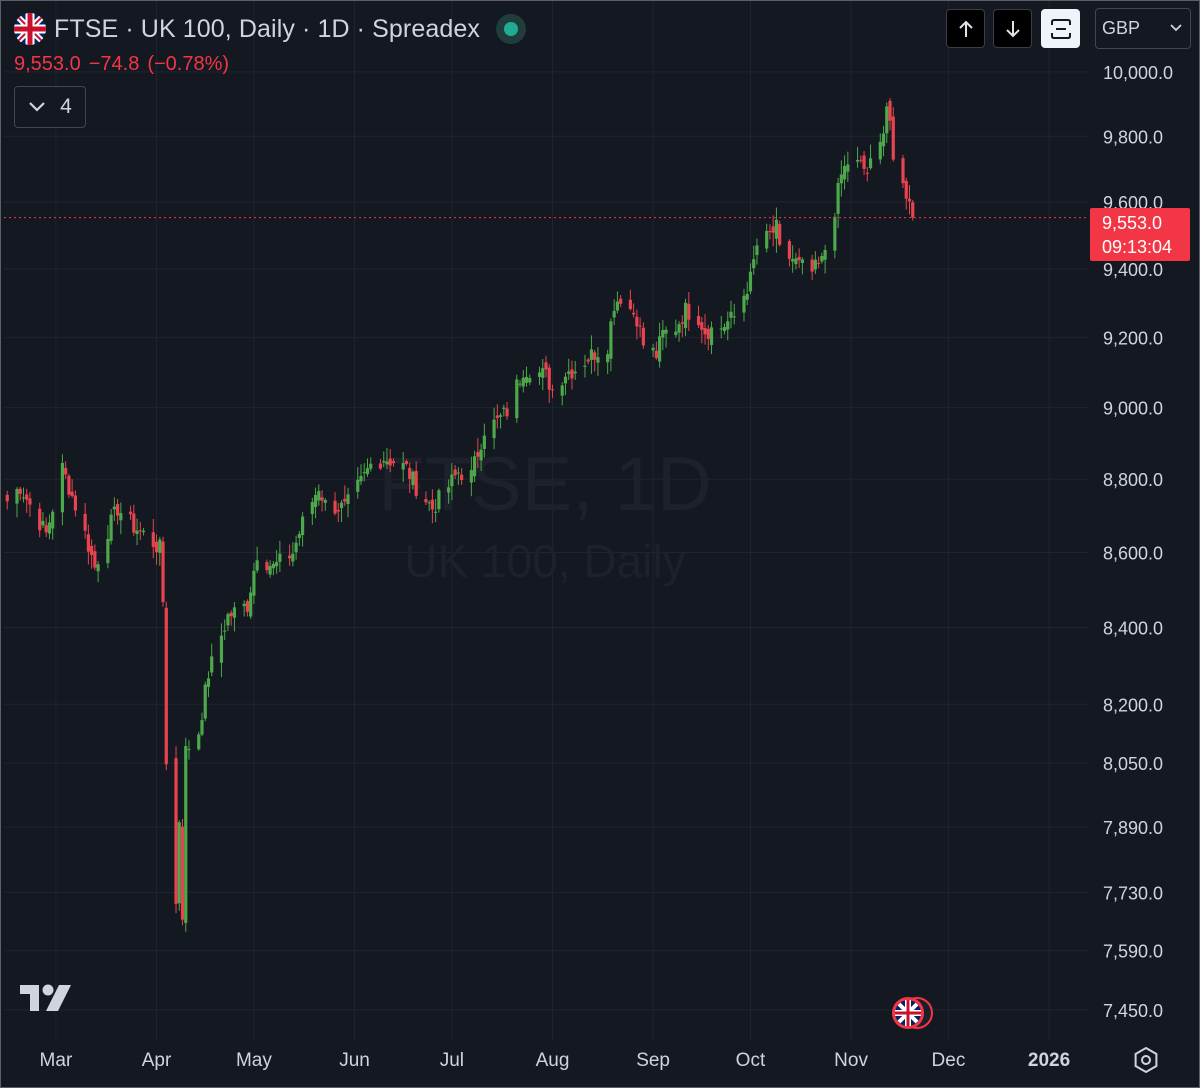  Describe the element at coordinates (45, 998) in the screenshot. I see `tradingview-logo-icon` at that location.